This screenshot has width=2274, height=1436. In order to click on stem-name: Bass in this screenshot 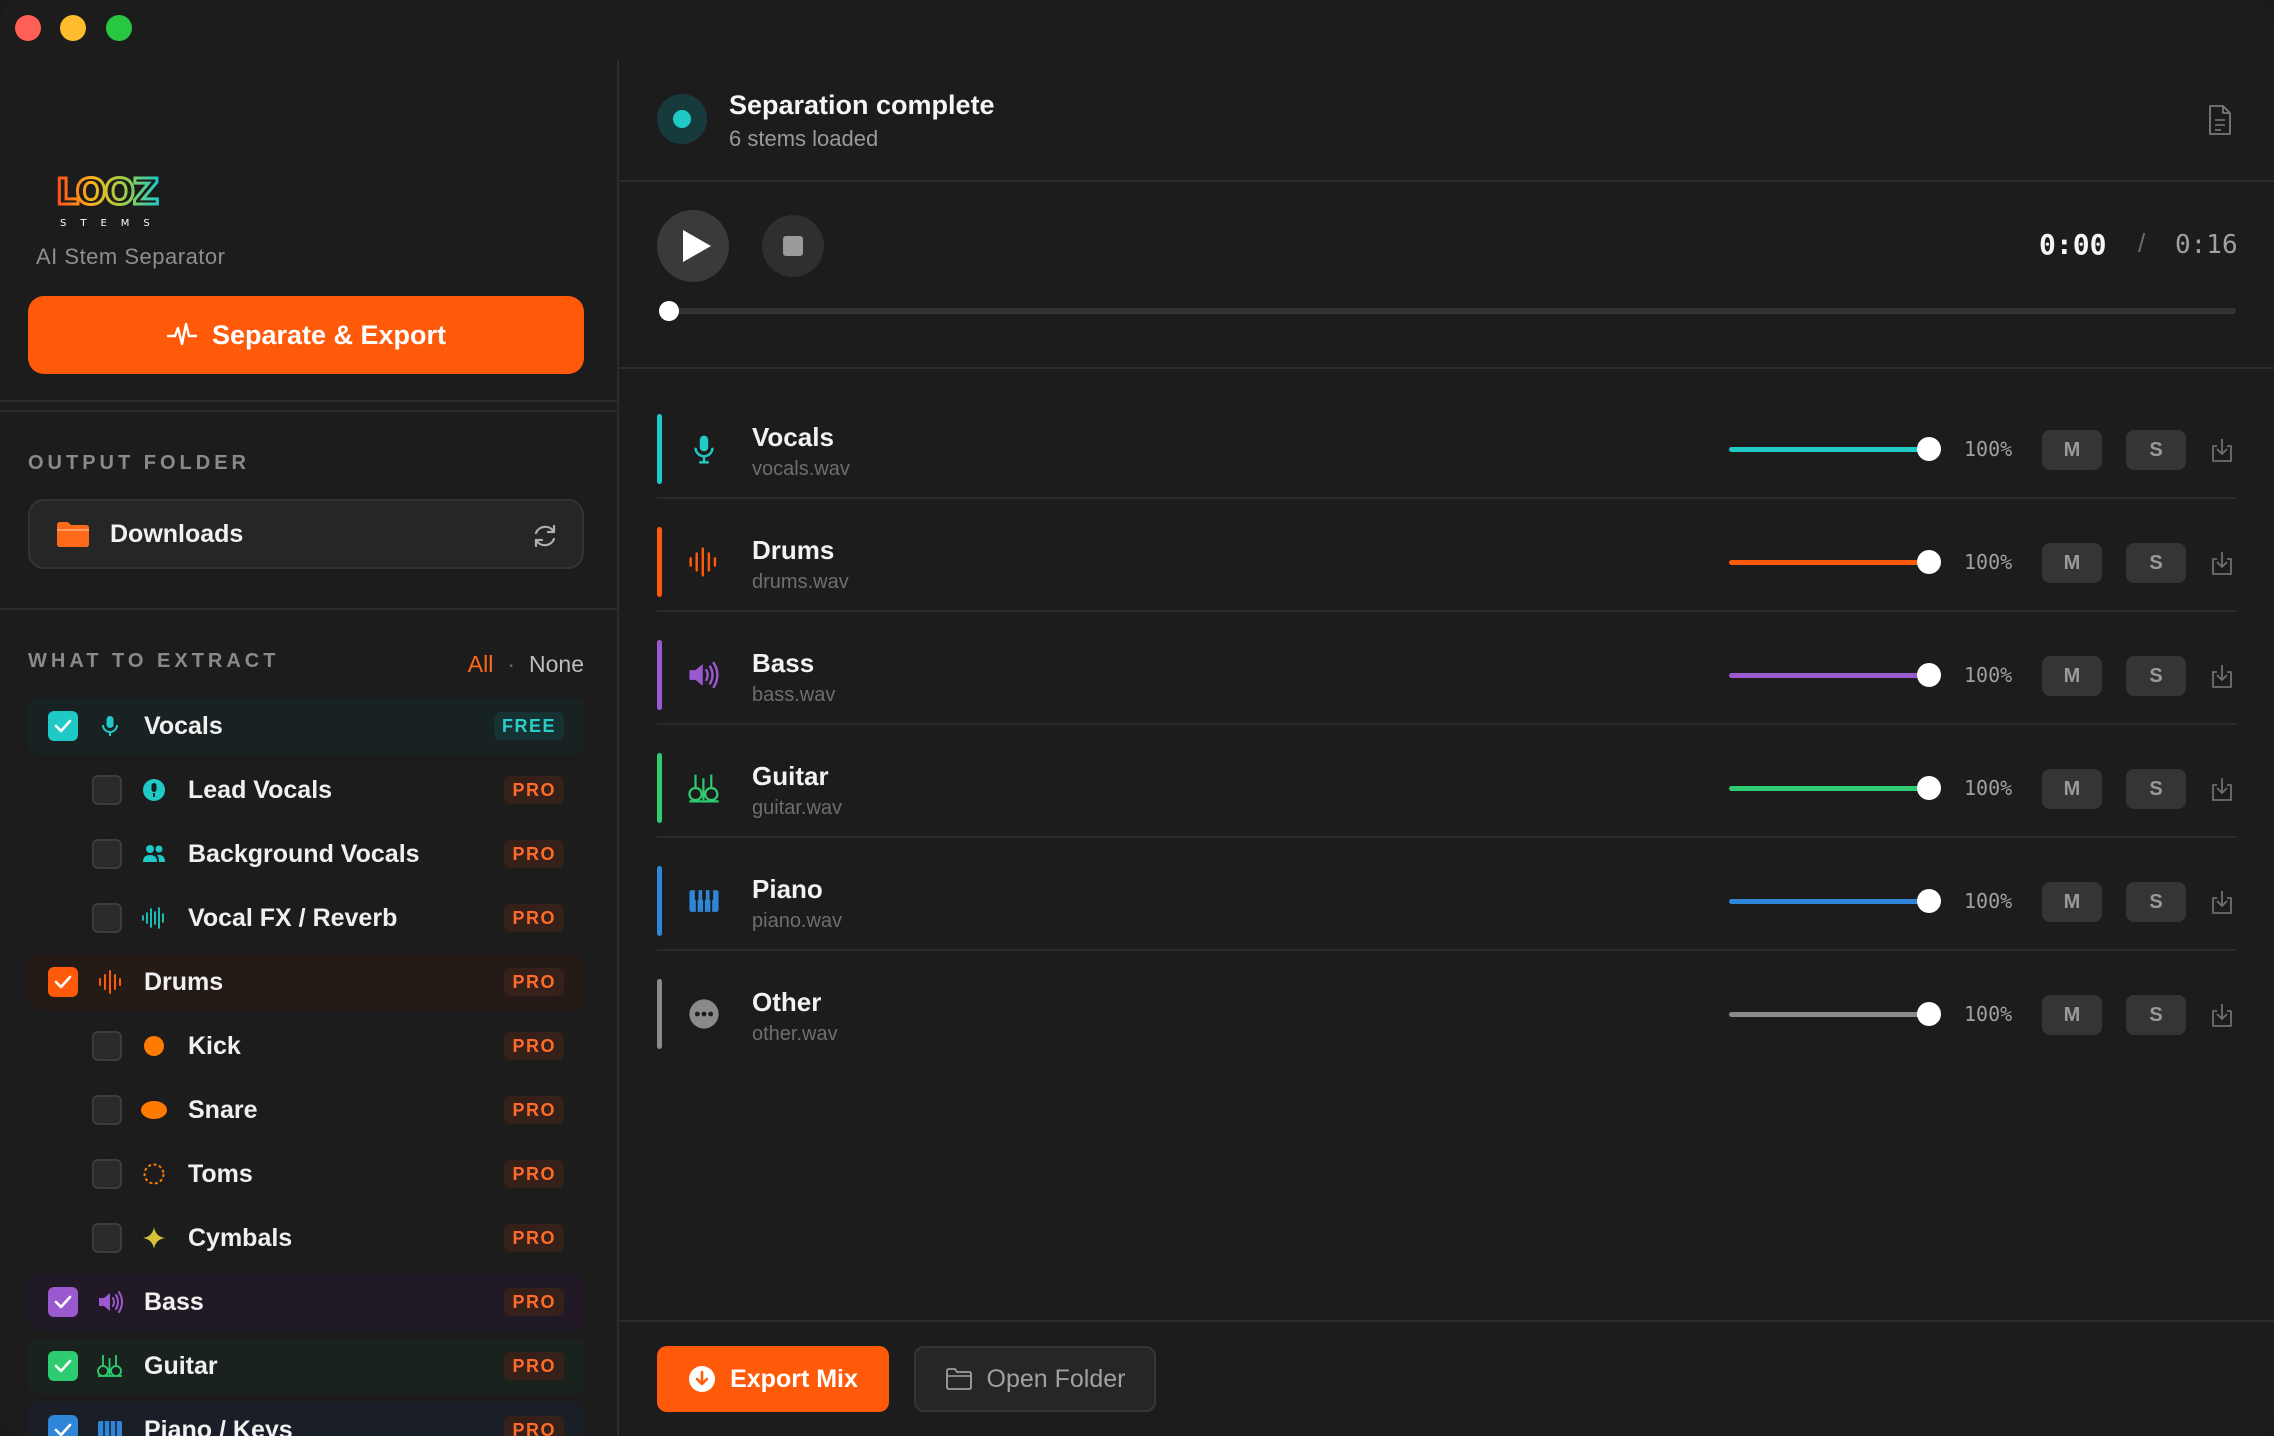, I will do `click(783, 663)`.